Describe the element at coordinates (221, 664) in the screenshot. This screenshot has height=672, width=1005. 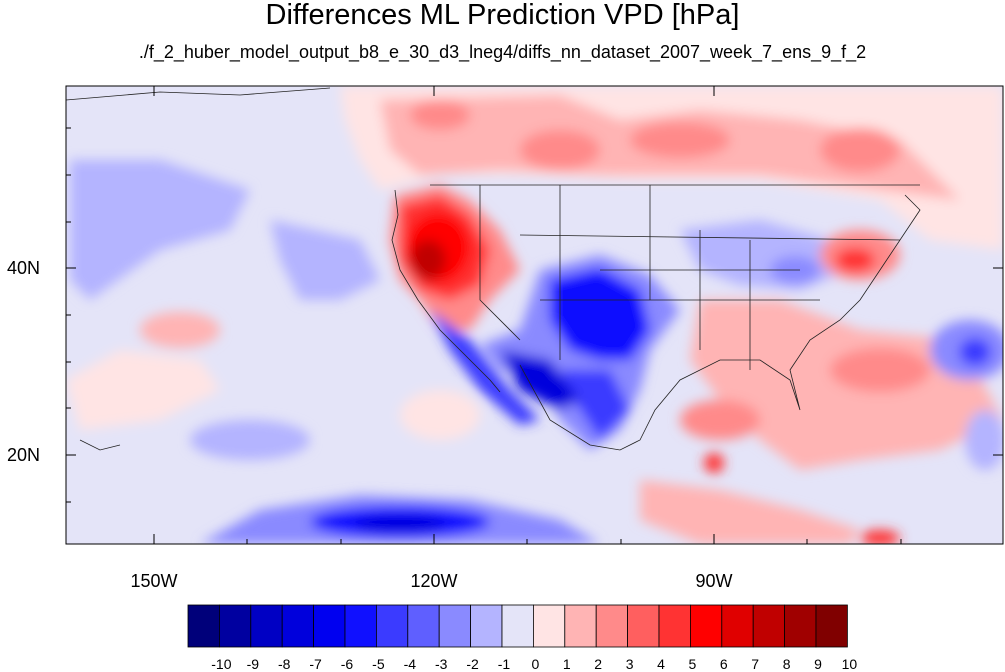
I see `colorbar-tick-label: -10` at that location.